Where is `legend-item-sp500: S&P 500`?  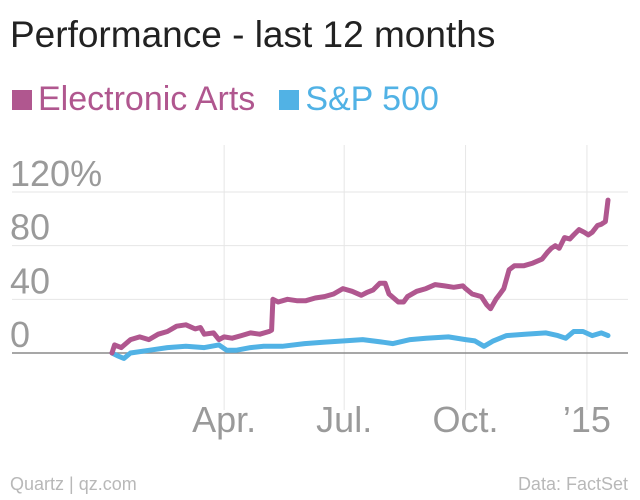
legend-item-sp500: S&P 500 is located at coordinates (359, 99).